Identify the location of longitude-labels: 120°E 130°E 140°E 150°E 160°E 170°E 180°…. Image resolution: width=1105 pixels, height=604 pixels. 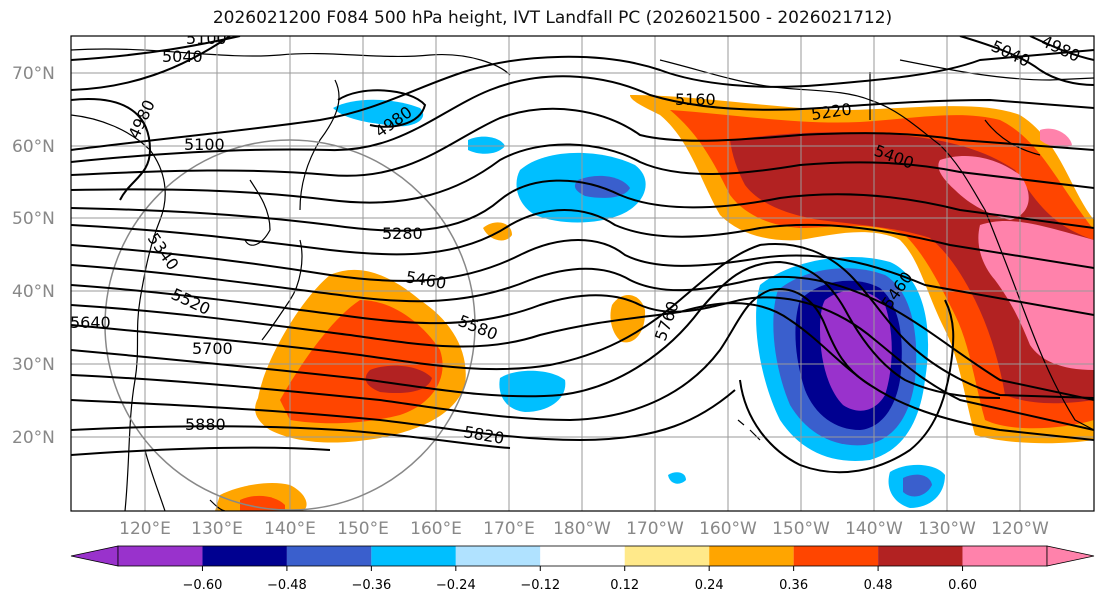
(584, 529).